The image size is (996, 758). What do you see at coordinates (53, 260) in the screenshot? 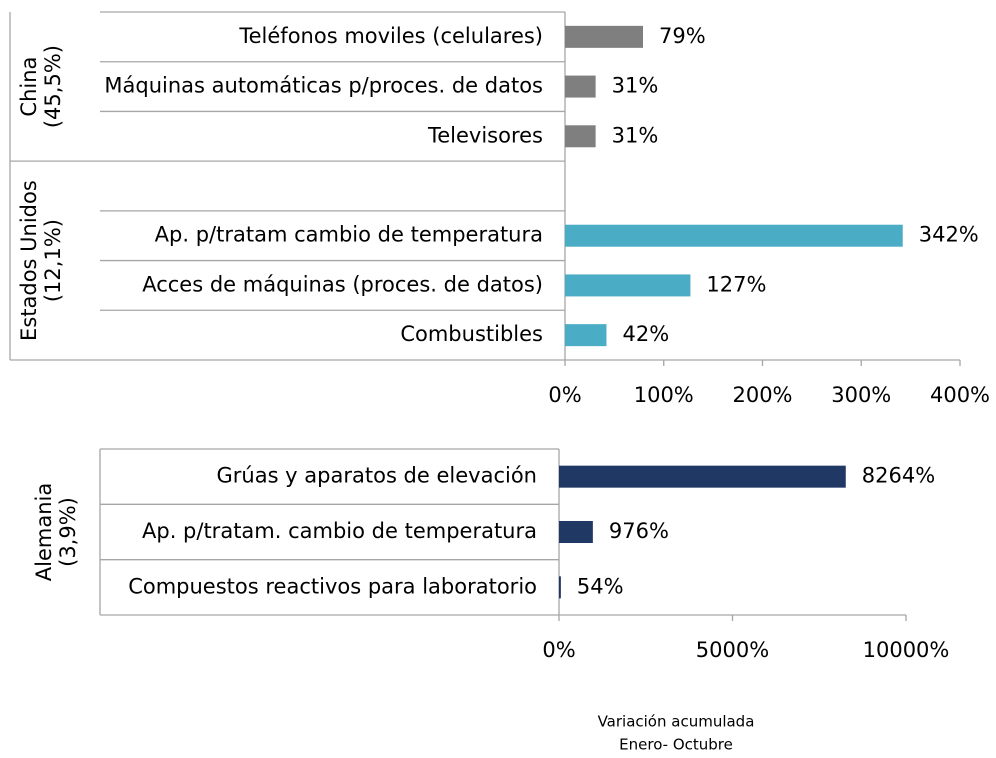
I see `group-label: (12,1%)` at bounding box center [53, 260].